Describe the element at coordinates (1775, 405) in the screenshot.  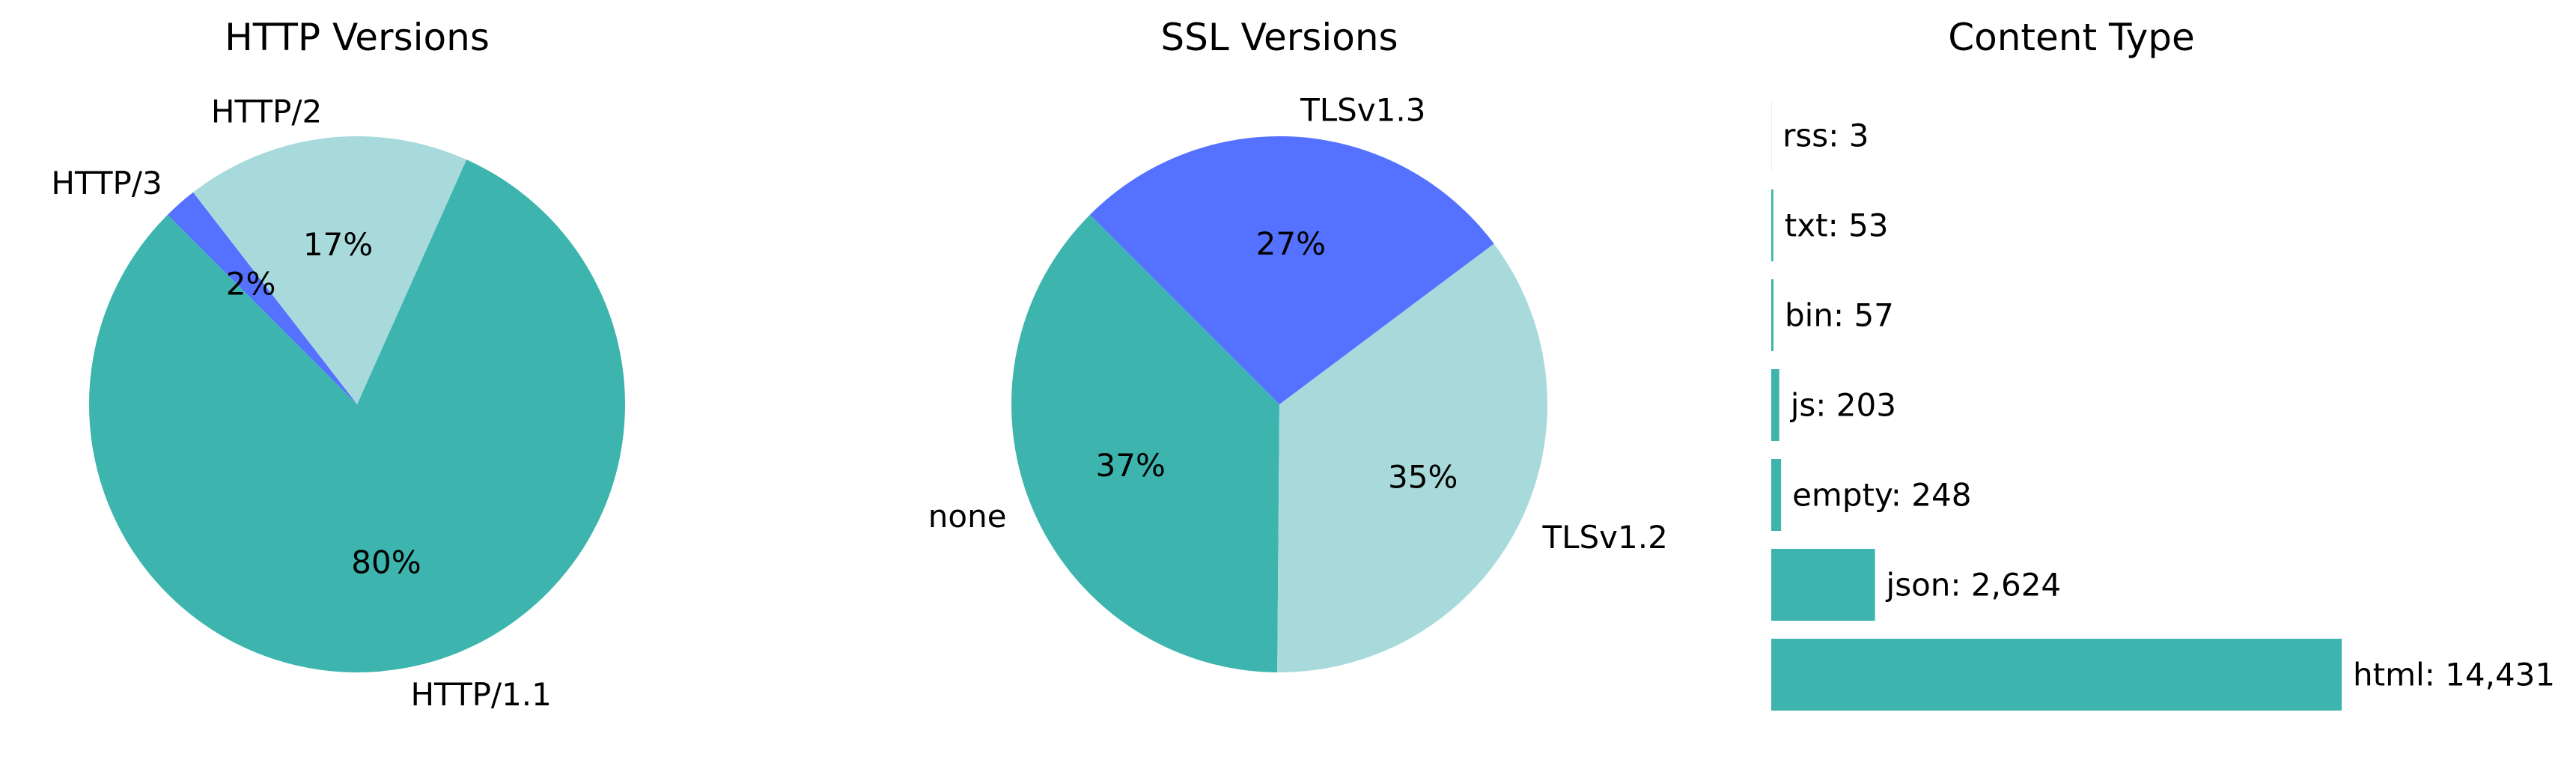
I see `bar-js` at that location.